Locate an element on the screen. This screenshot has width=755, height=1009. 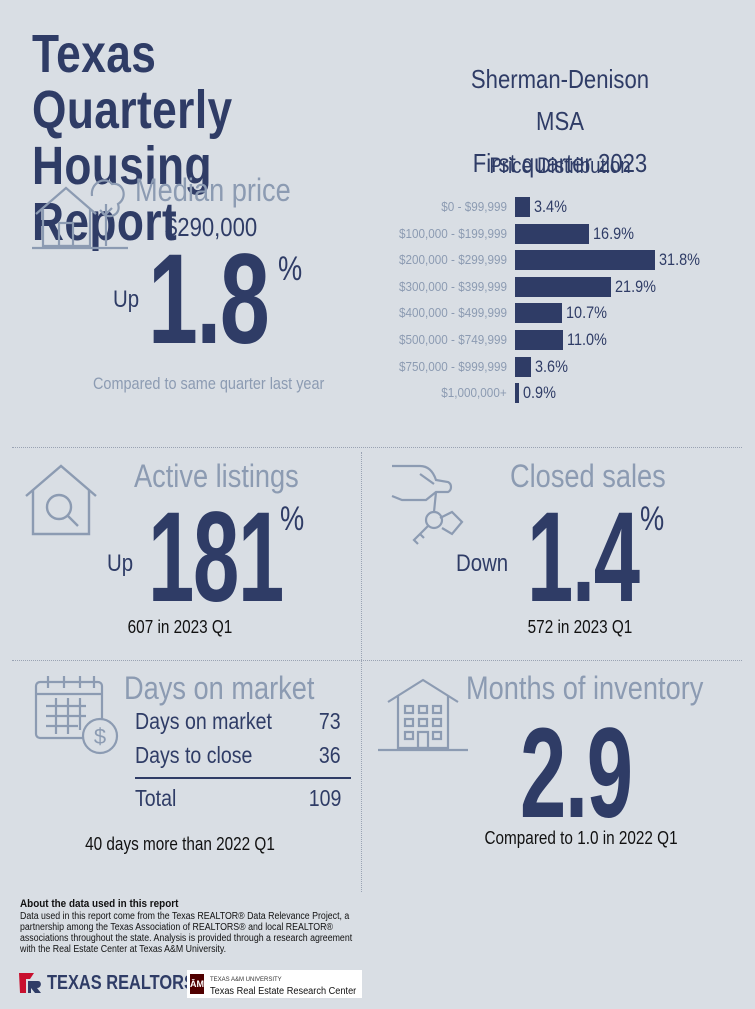
price-distribution-row: $750,000 - $999,999 3.6% is located at coordinates (377, 368).